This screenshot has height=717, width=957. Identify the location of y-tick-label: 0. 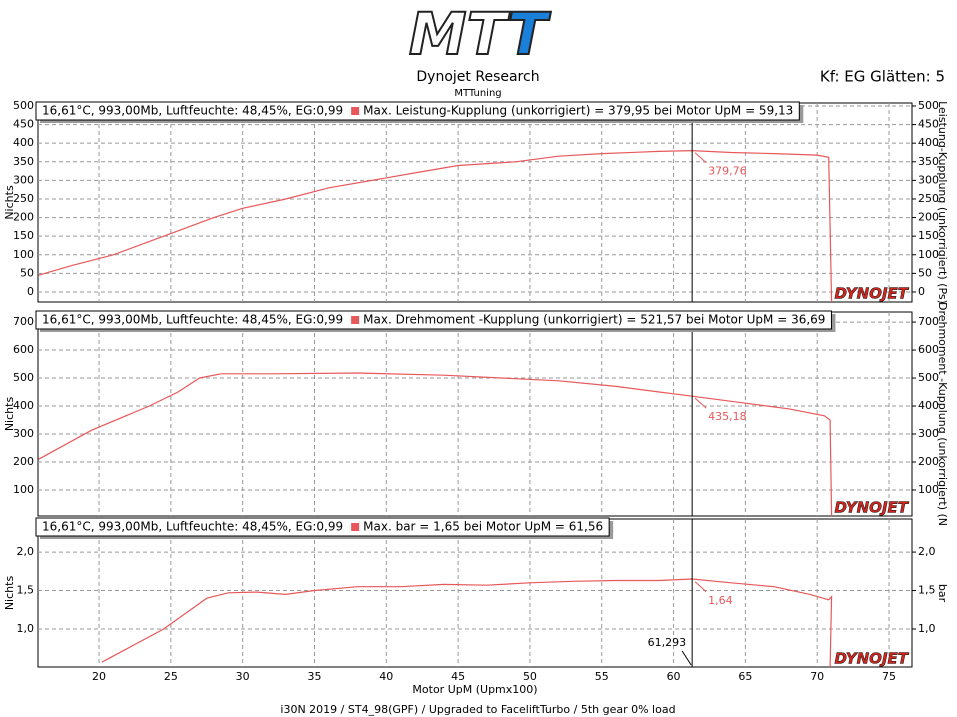
(30, 291).